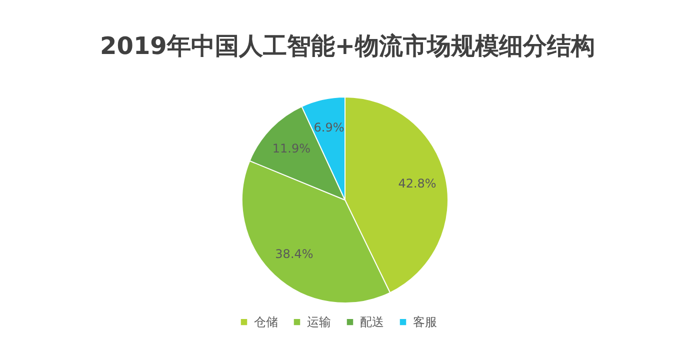 Image resolution: width=695 pixels, height=349 pixels. What do you see at coordinates (425, 322) in the screenshot?
I see `legend-label: 客服` at bounding box center [425, 322].